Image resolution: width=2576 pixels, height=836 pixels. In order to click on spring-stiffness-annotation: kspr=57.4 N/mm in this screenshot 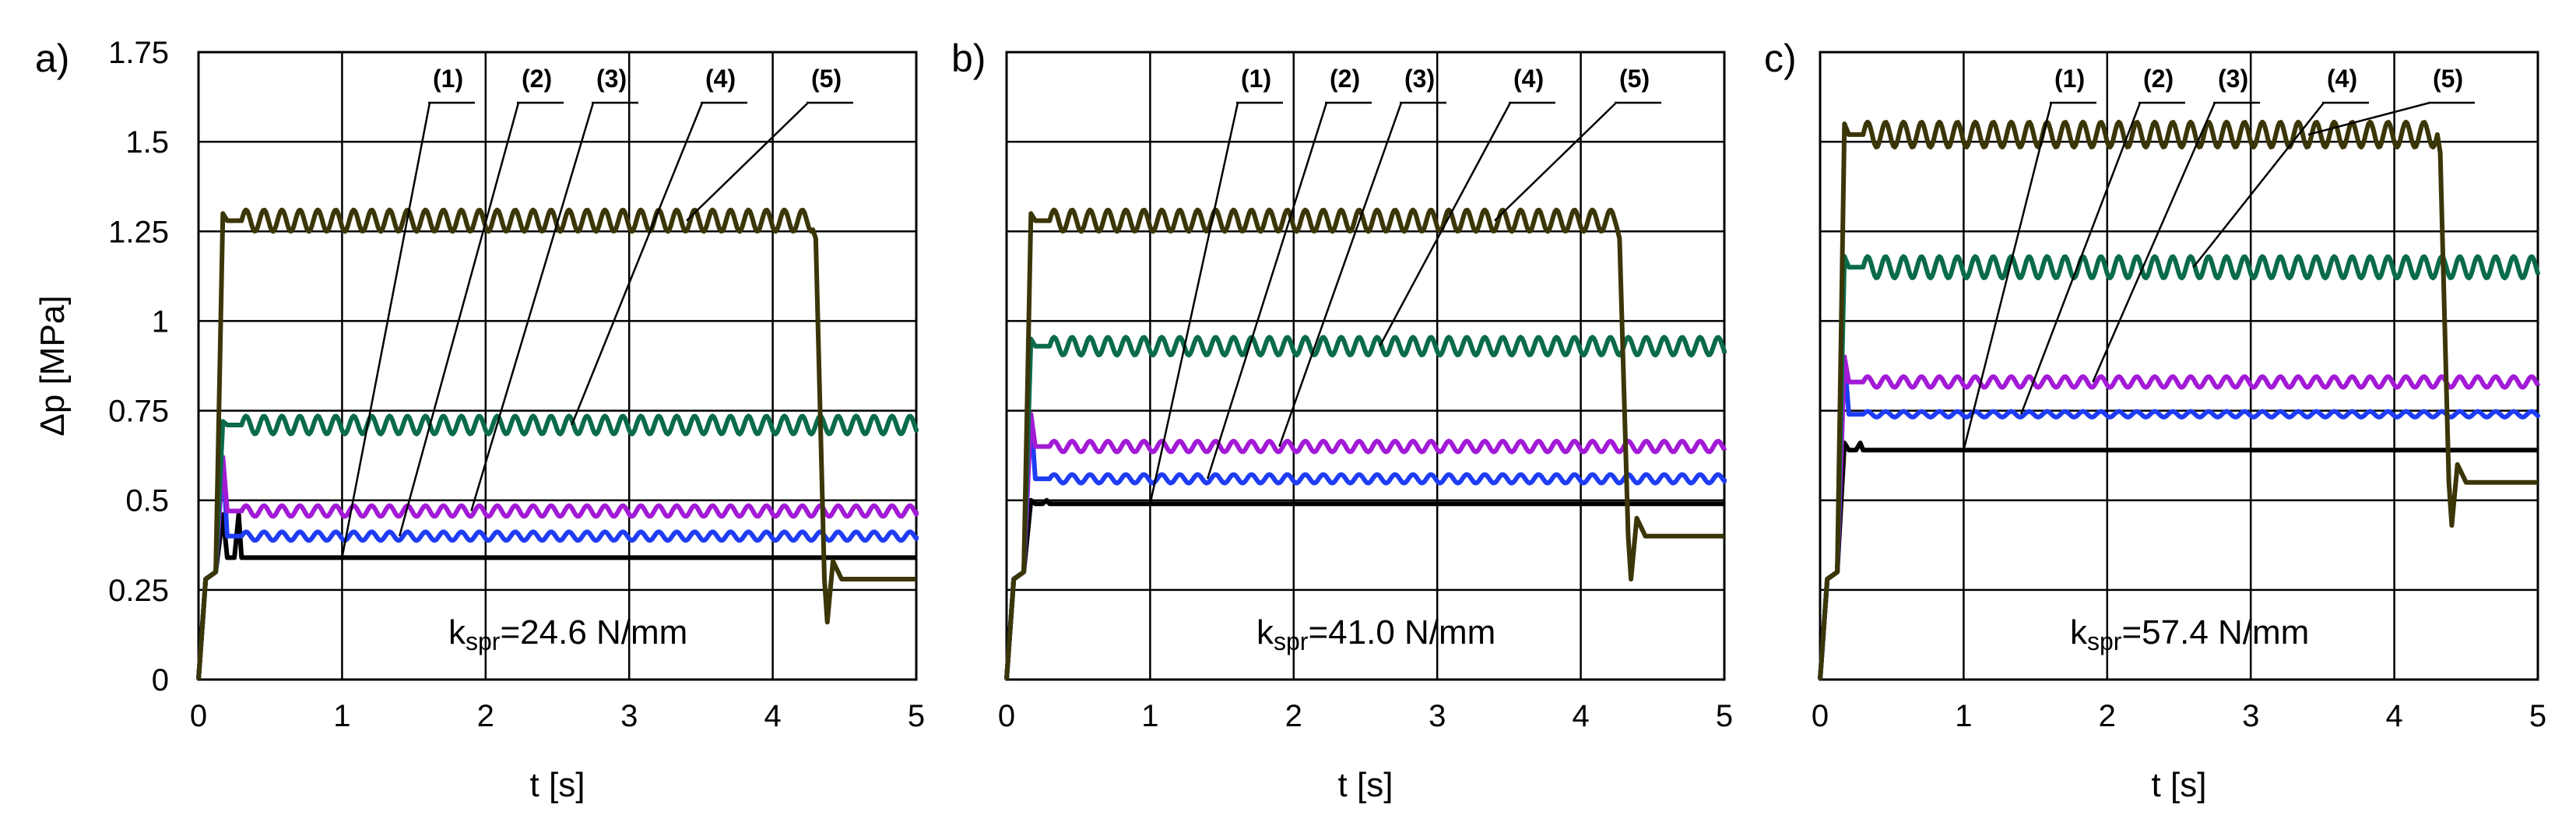, I will do `click(2190, 634)`.